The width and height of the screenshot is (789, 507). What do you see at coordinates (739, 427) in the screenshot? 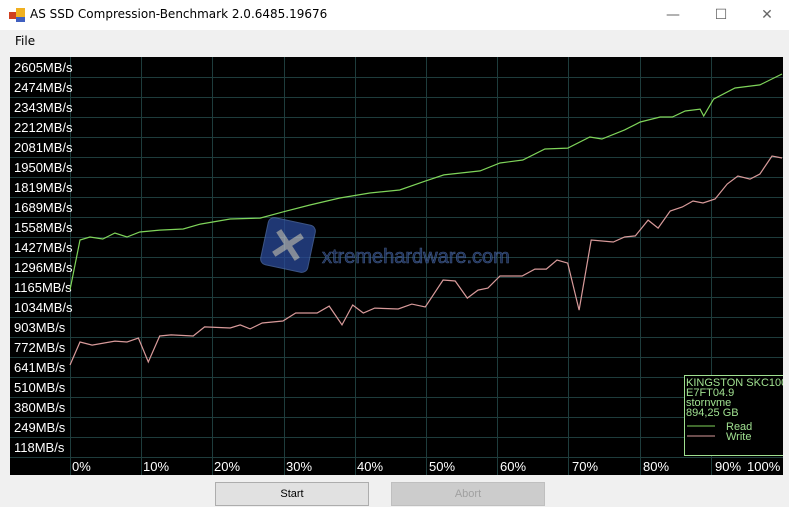
I see `legend-read-label: Read` at bounding box center [739, 427].